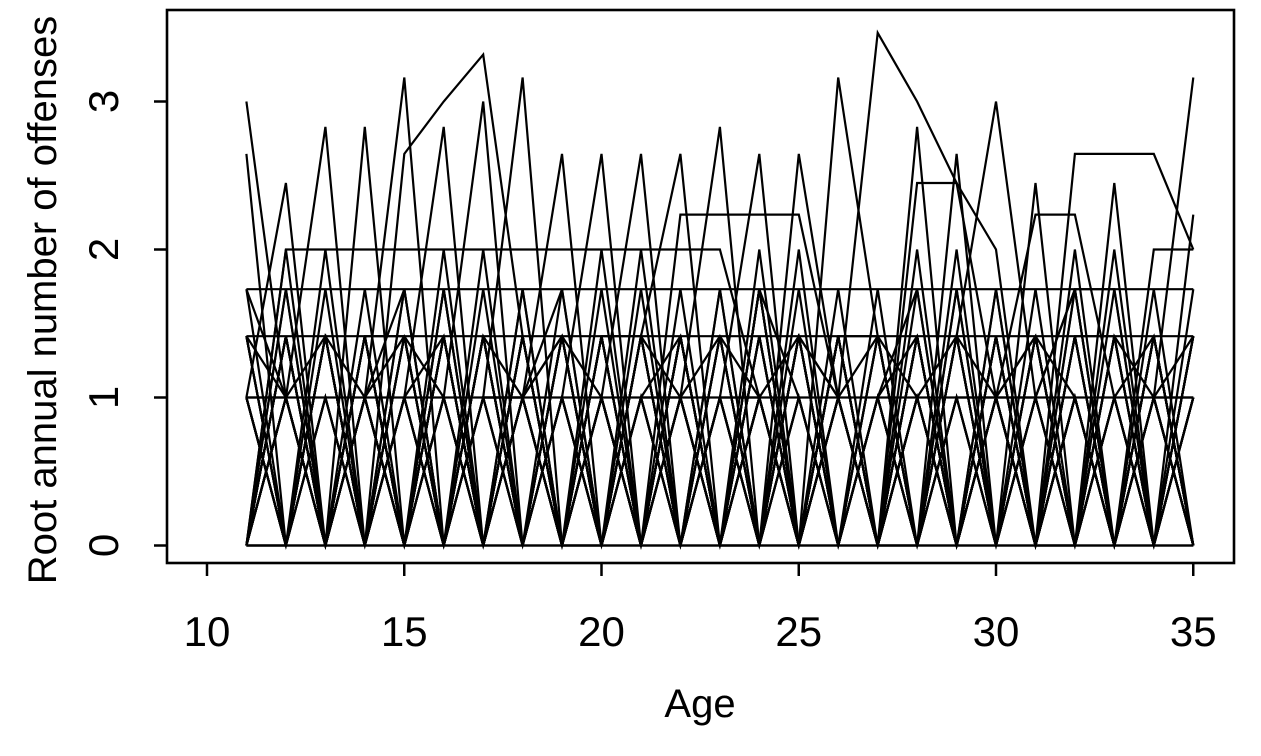 The width and height of the screenshot is (1261, 756). Describe the element at coordinates (1193, 631) in the screenshot. I see `x-tick-label: 35` at that location.